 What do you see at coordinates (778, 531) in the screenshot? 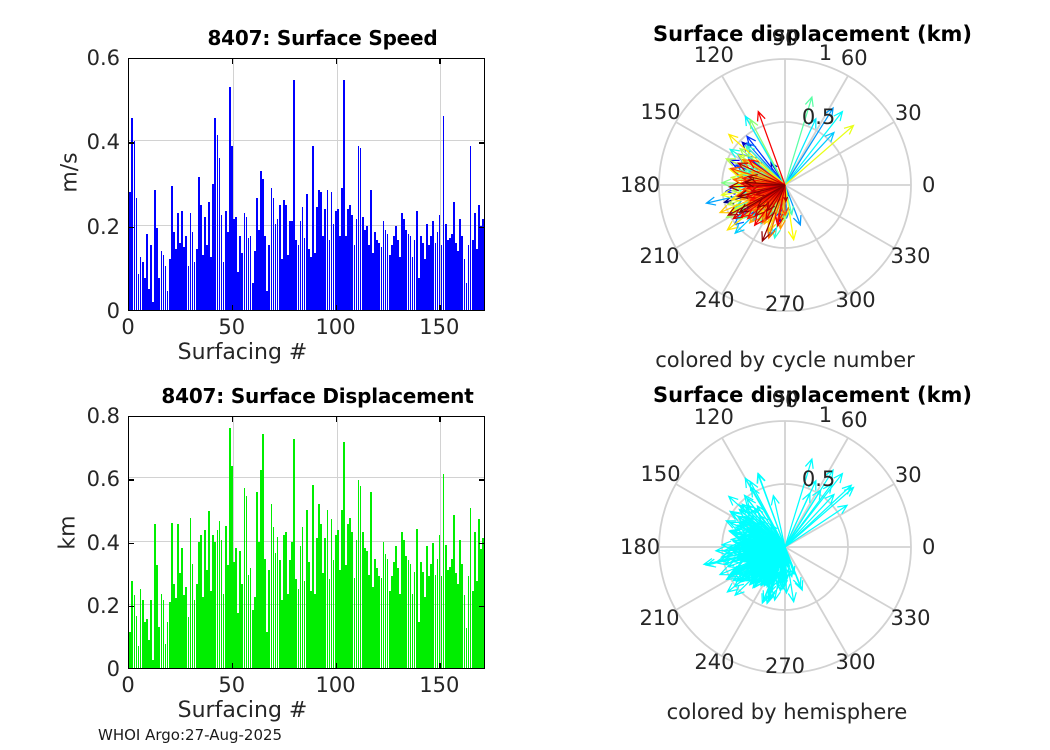
I see `polar-rays` at bounding box center [778, 531].